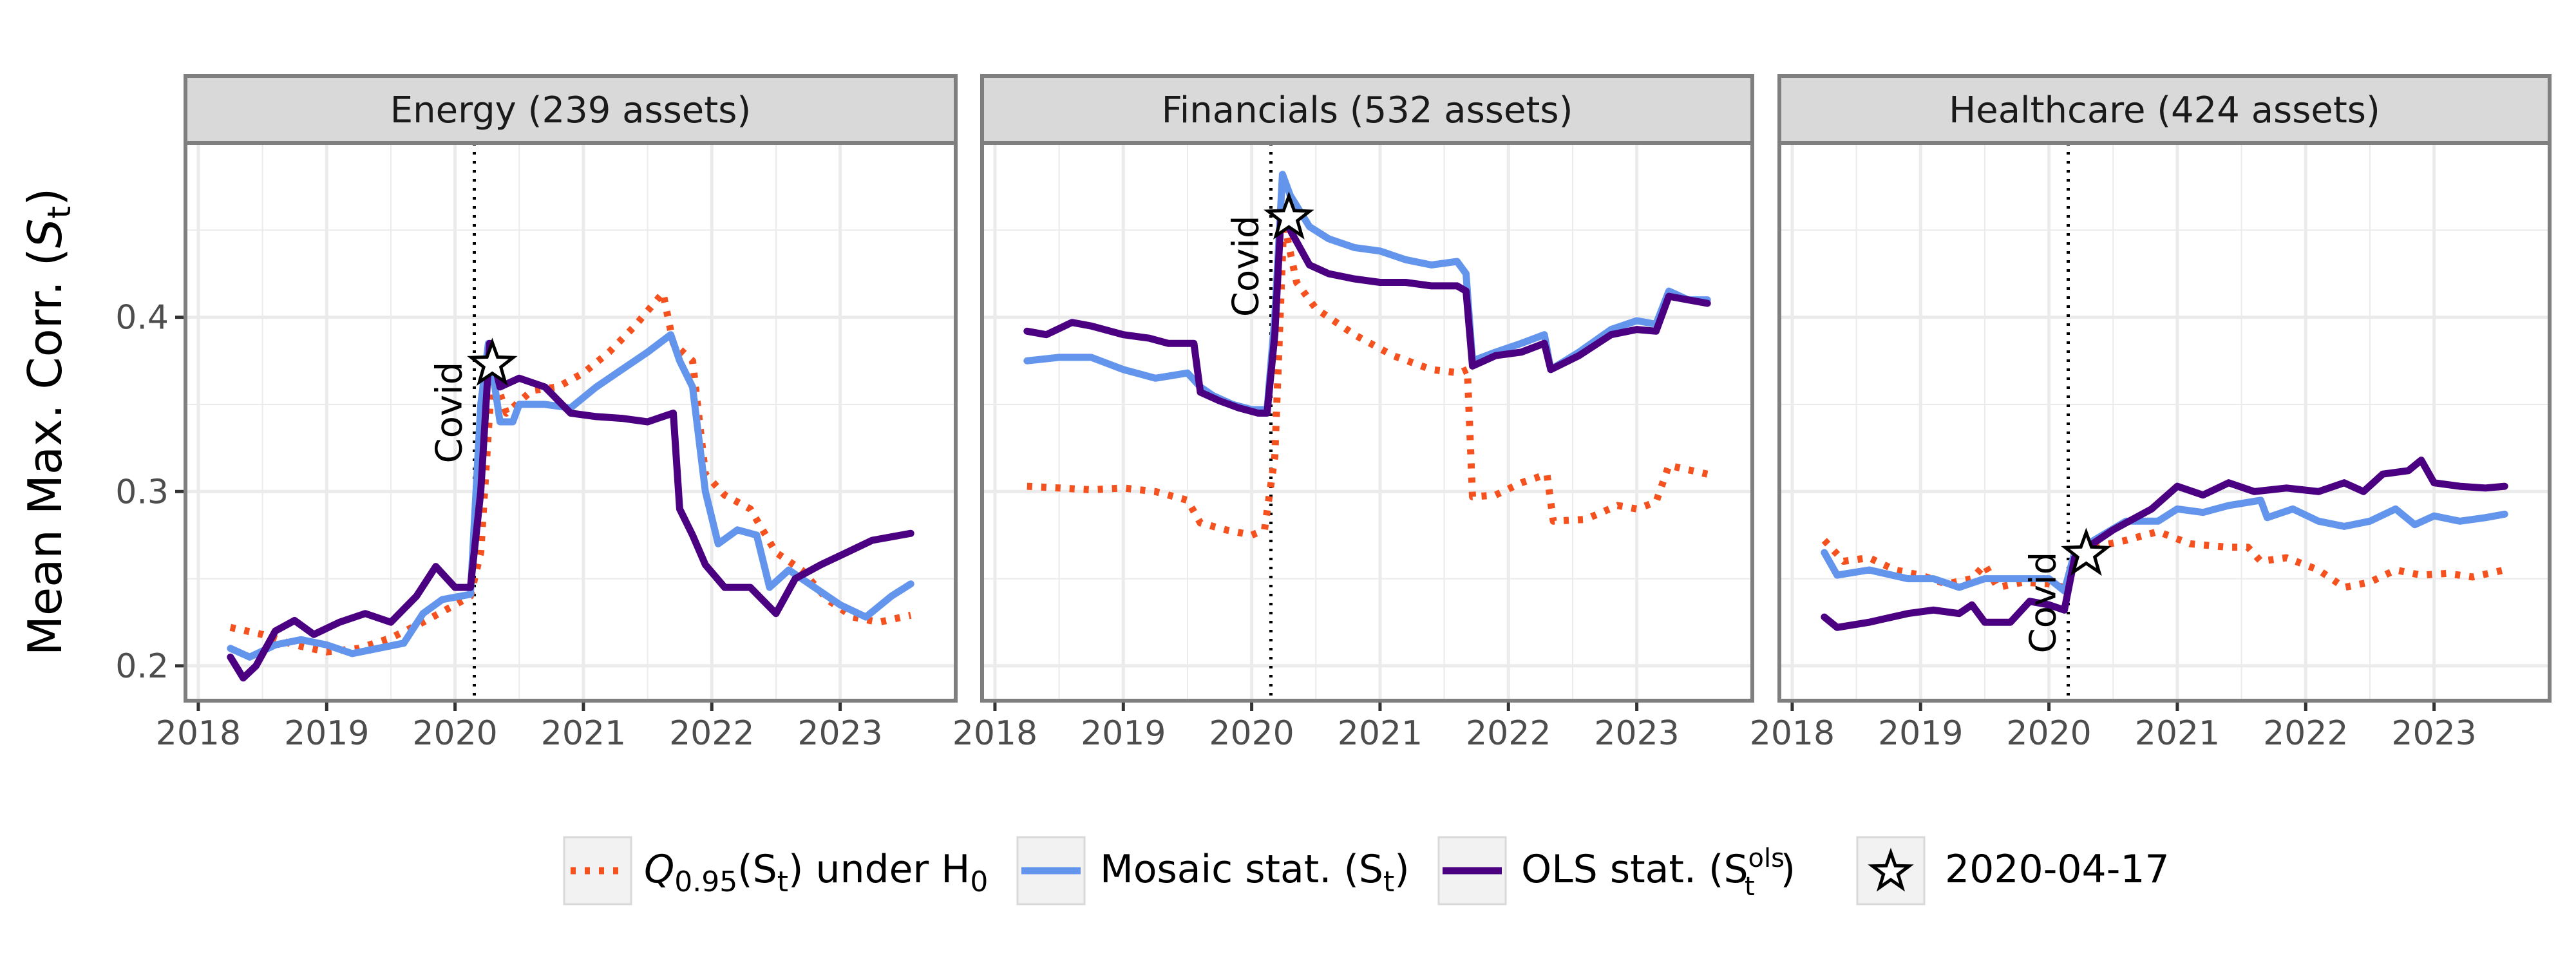 Image resolution: width=2576 pixels, height=966 pixels. What do you see at coordinates (782, 882) in the screenshot?
I see `legend-q-sub2: t` at bounding box center [782, 882].